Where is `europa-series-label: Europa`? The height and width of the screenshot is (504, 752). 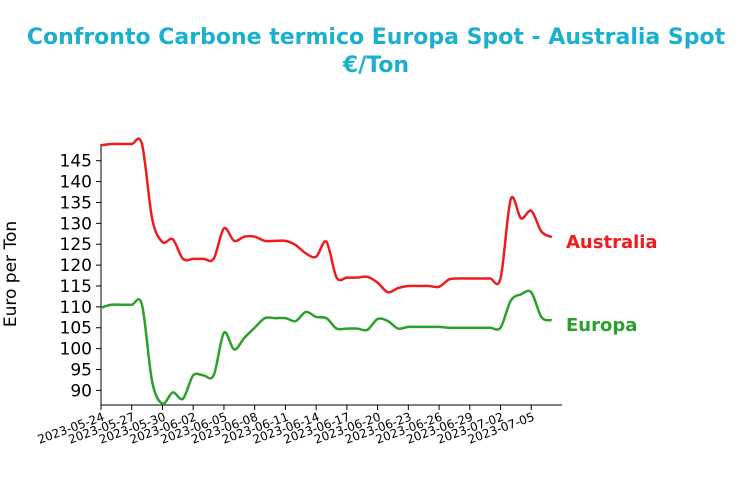 europa-series-label: Europa is located at coordinates (601, 325).